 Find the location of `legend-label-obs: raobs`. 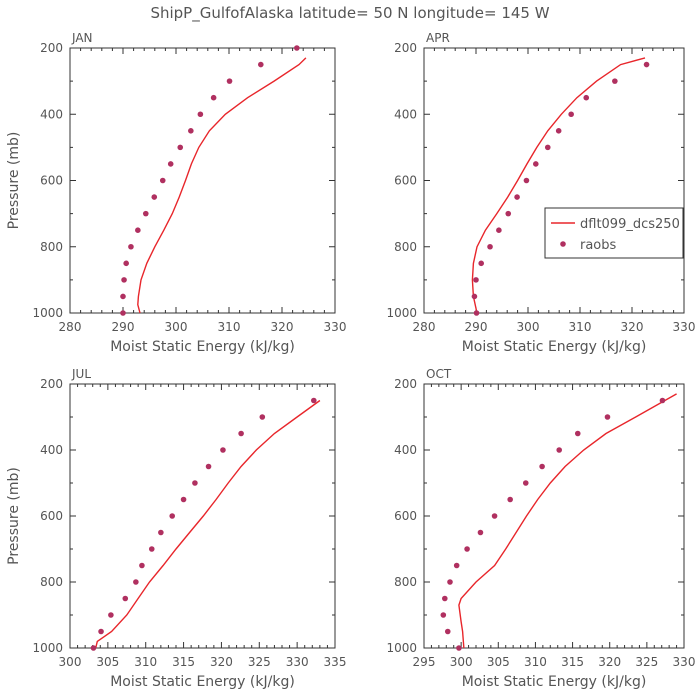

legend-label-obs: raobs is located at coordinates (598, 245).